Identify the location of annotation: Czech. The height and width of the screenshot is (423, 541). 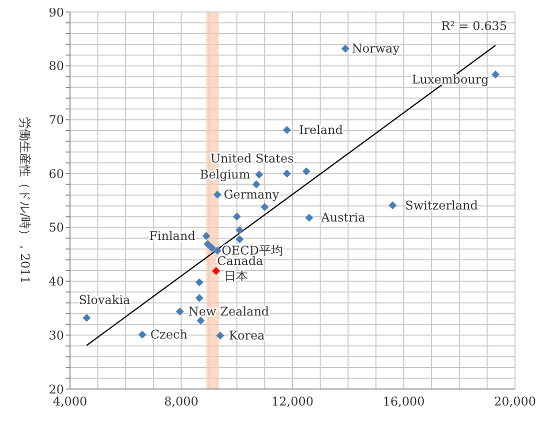
(169, 335).